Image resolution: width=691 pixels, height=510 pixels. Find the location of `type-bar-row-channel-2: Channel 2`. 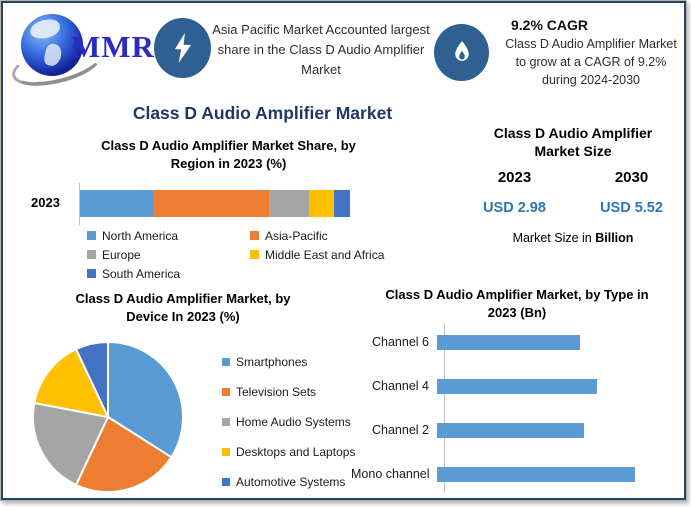

type-bar-row-channel-2: Channel 2 is located at coordinates (516, 430).